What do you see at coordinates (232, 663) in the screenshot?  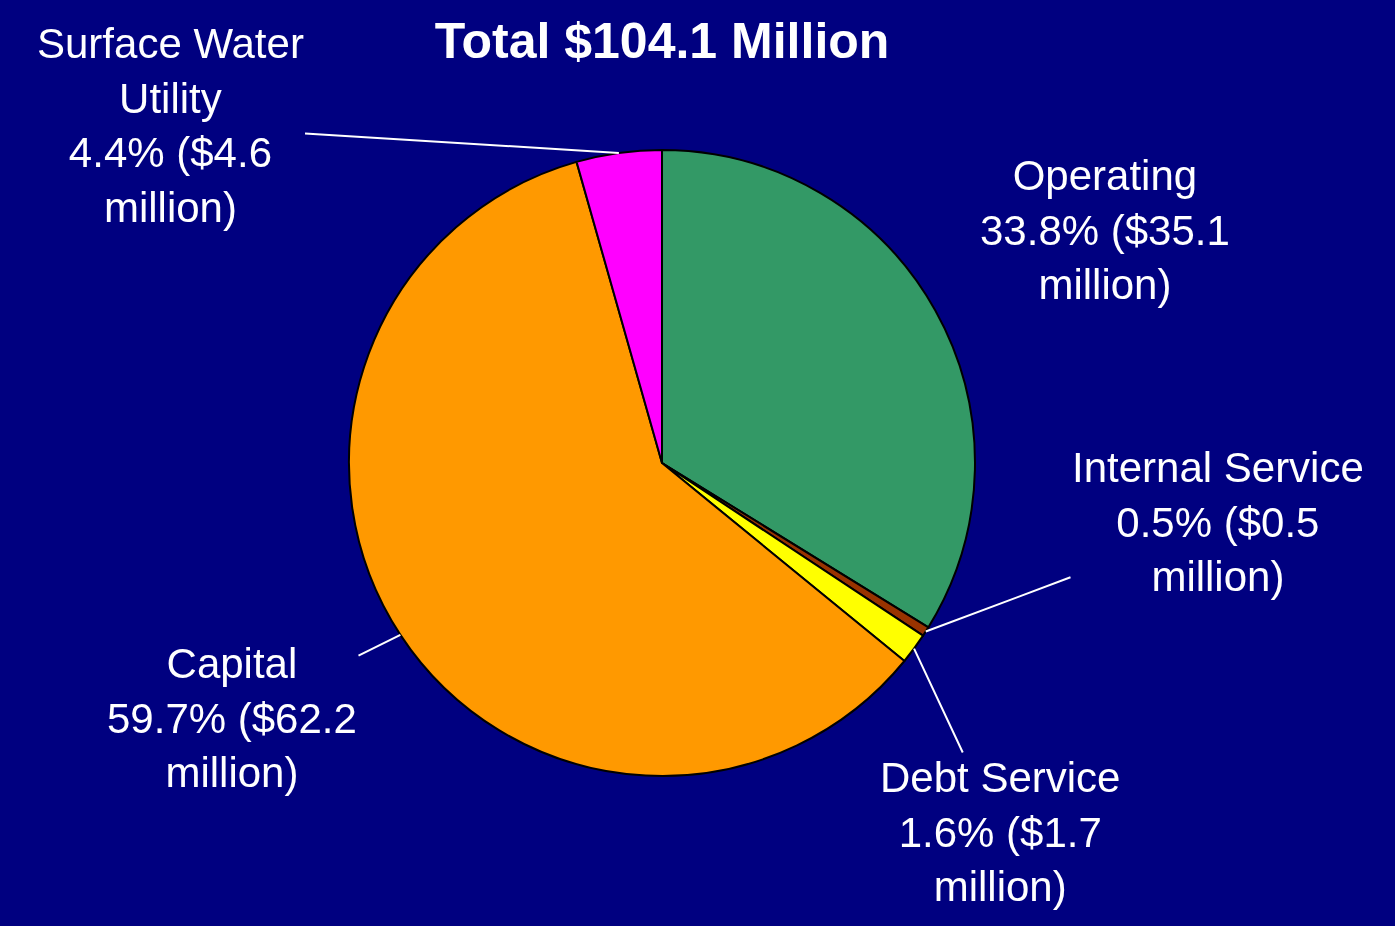 I see `slice-label: Capital` at bounding box center [232, 663].